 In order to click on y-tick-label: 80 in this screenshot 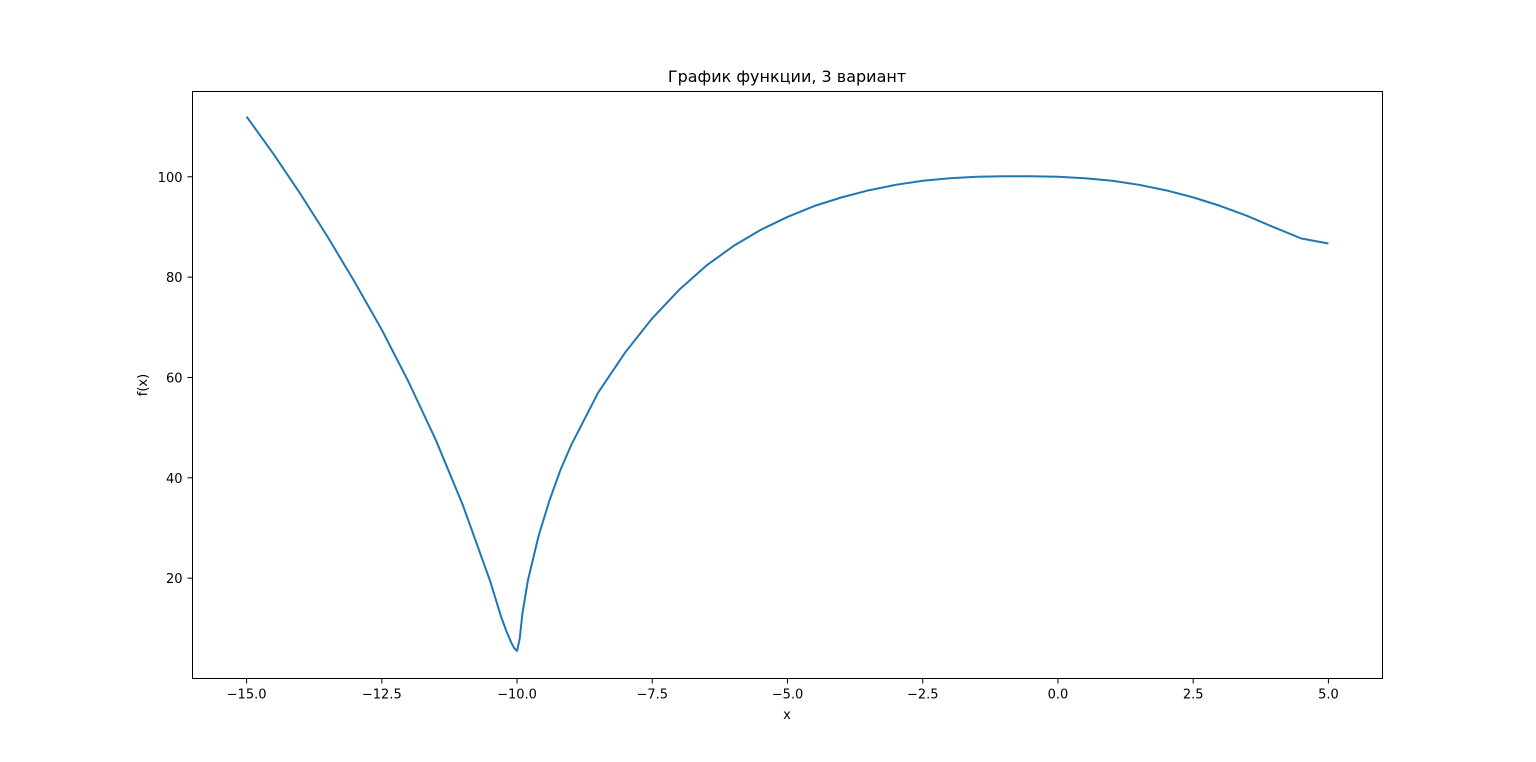, I will do `click(174, 278)`.